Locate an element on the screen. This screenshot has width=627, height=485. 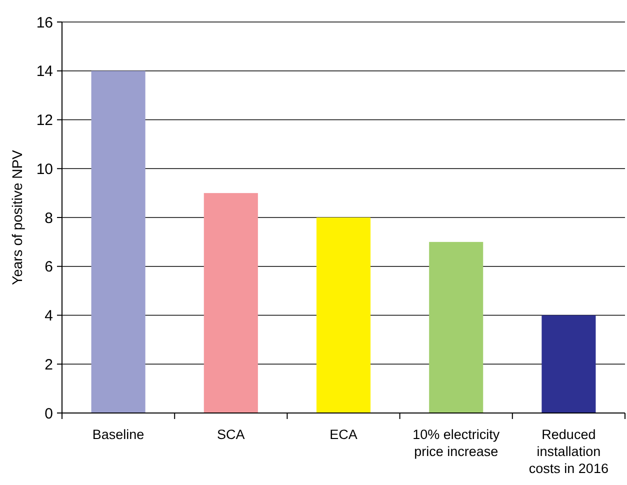
y-tick-label: 14 is located at coordinates (44, 71).